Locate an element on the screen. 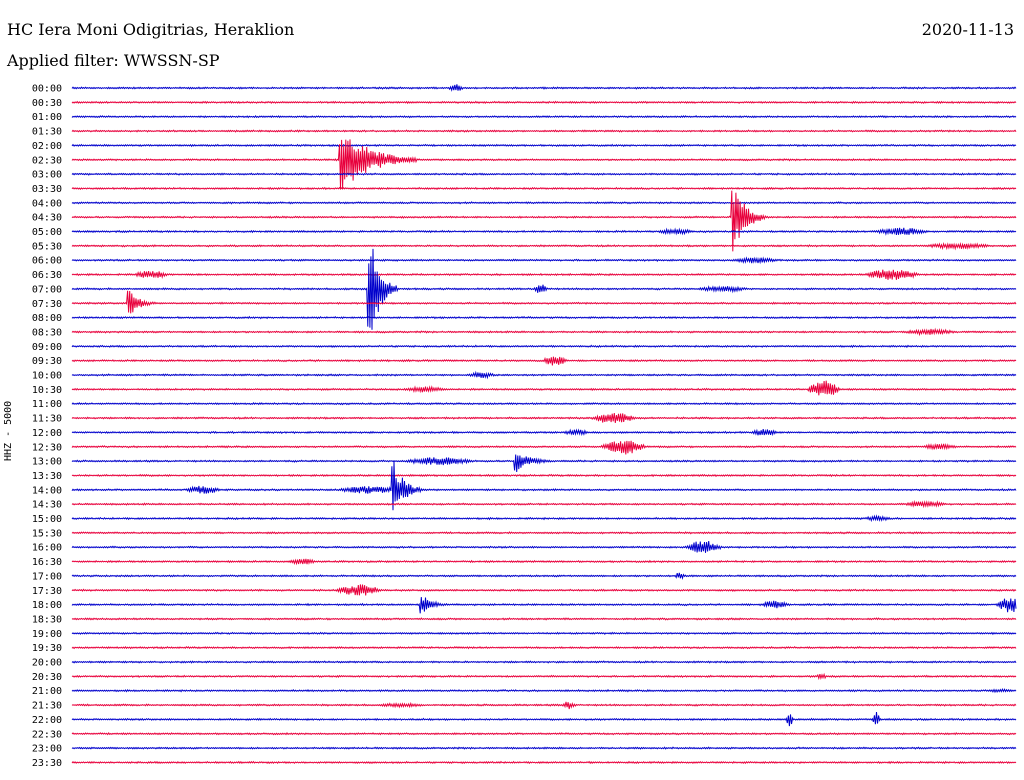  time-tick-label: 10:30 is located at coordinates (47, 390).